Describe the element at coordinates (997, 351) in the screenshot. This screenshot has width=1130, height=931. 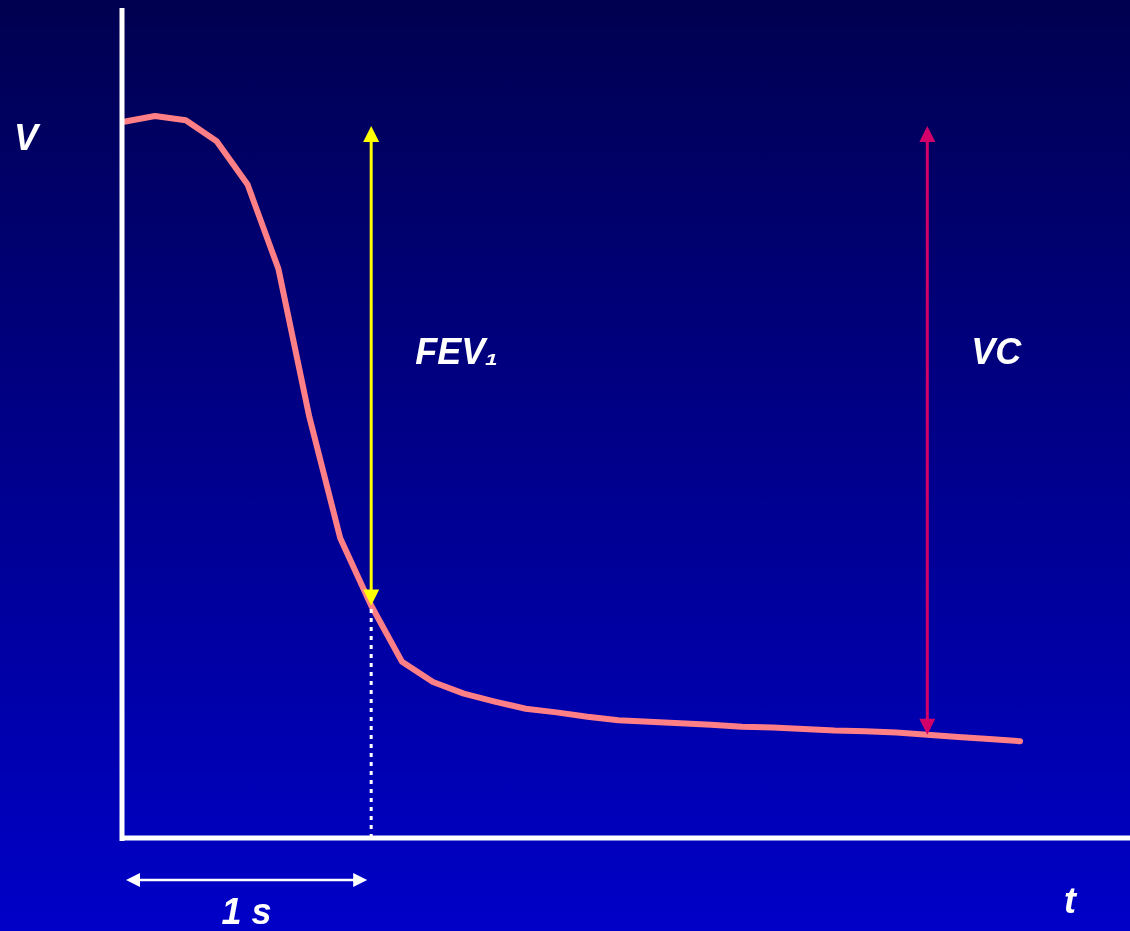
I see `annotation: VC` at that location.